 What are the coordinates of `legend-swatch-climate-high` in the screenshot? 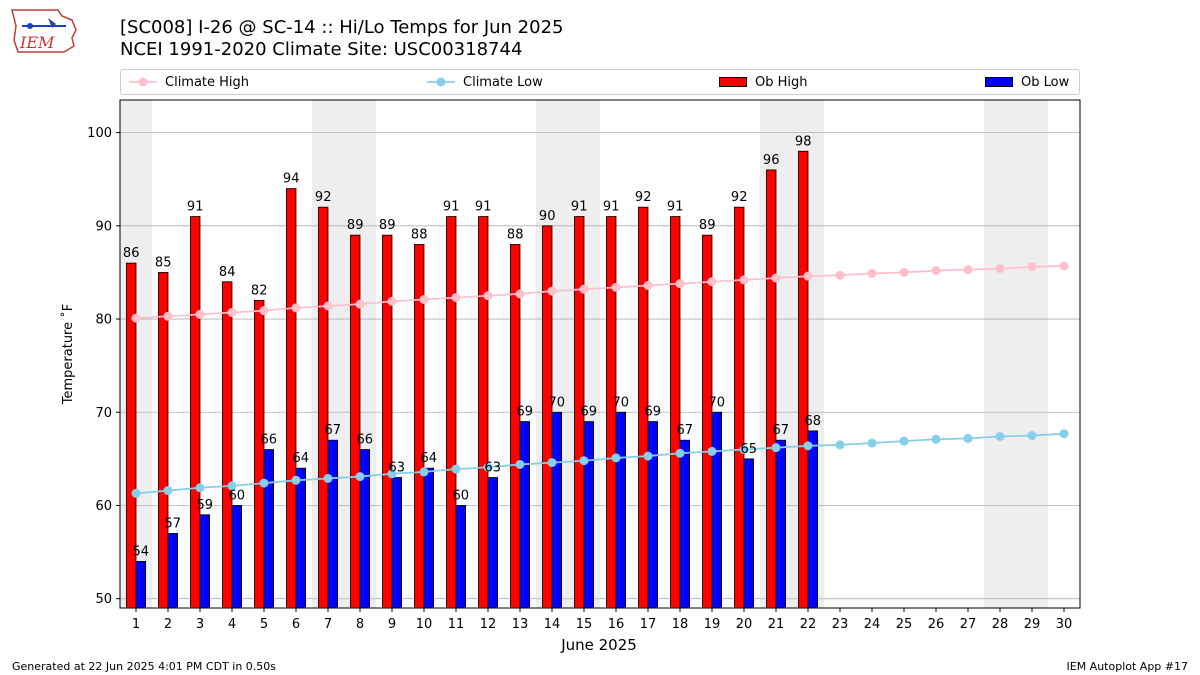 It's located at (143, 82).